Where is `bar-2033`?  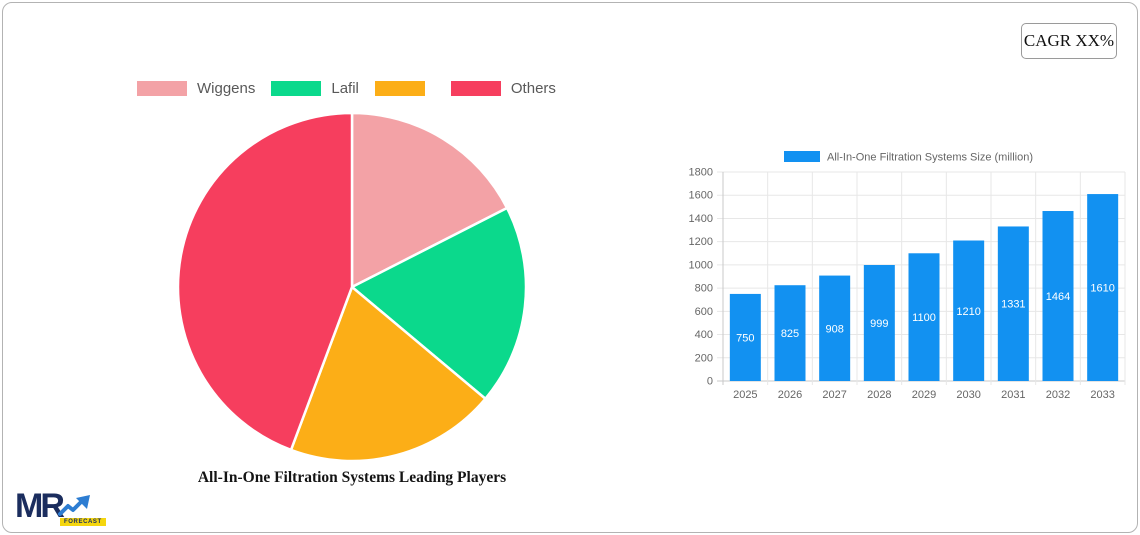 bar-2033 is located at coordinates (1103, 287).